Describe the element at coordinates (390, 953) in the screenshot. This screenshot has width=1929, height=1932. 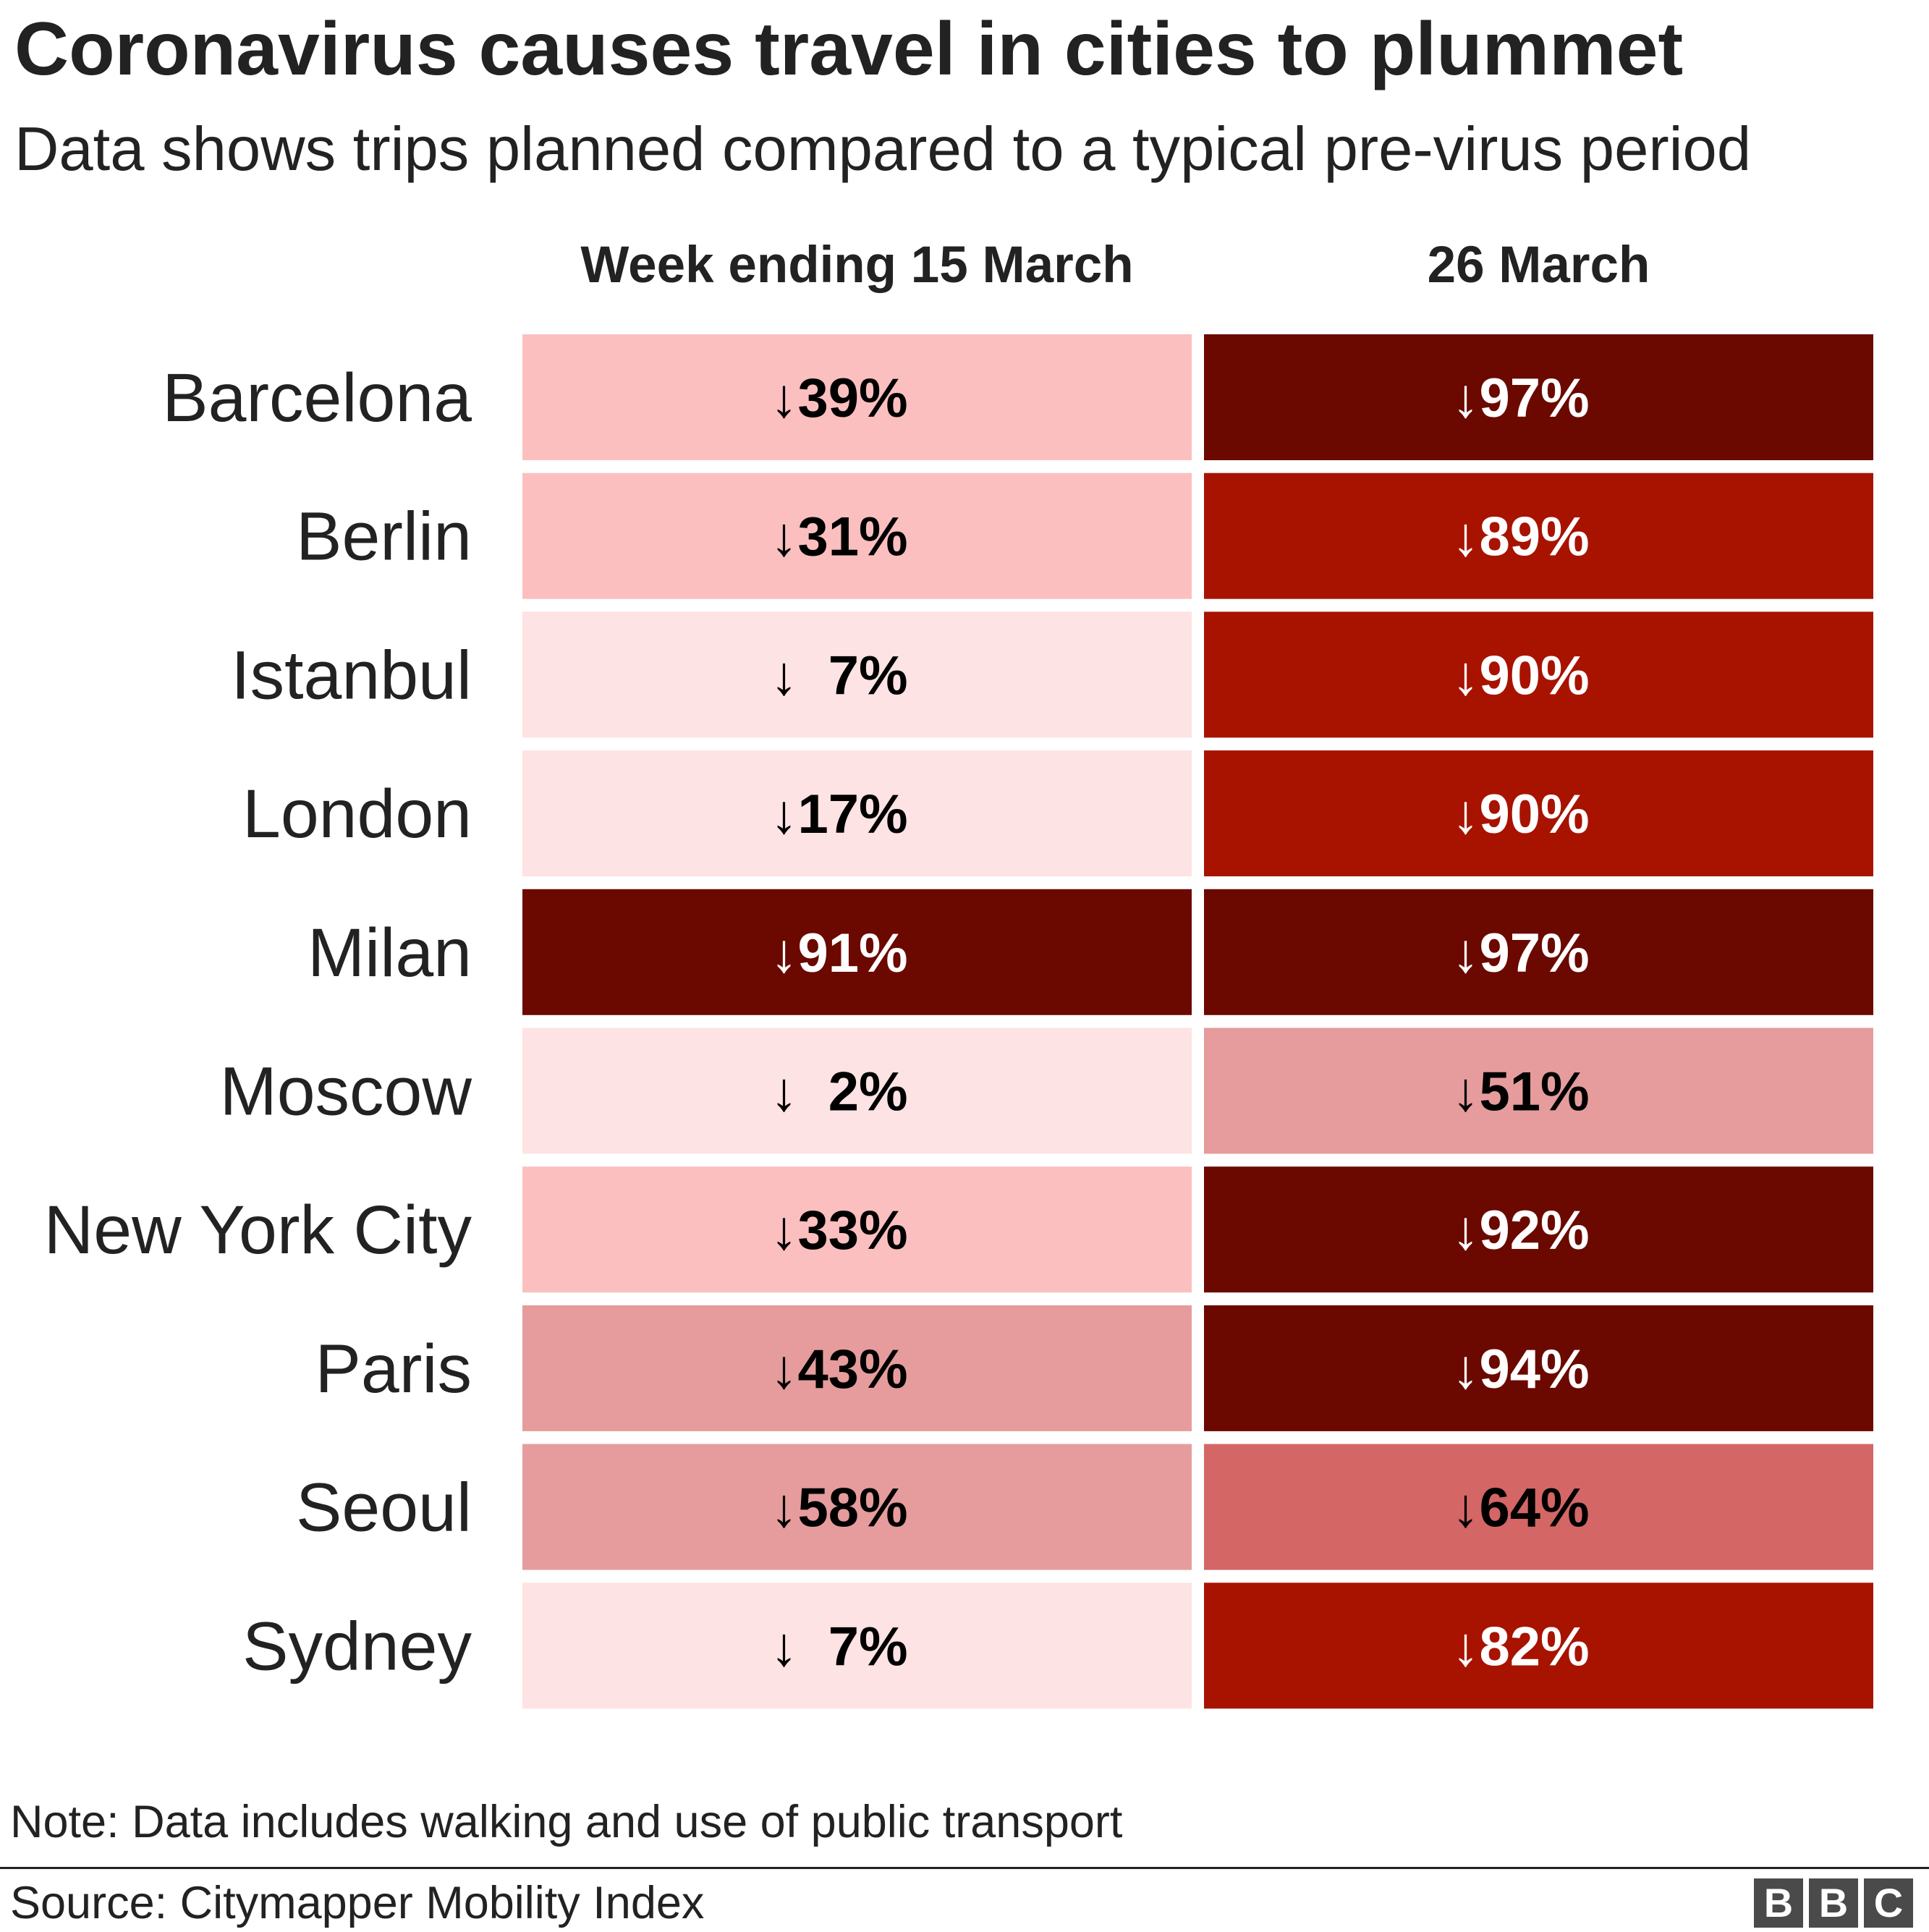
I see `row-label: Milan` at that location.